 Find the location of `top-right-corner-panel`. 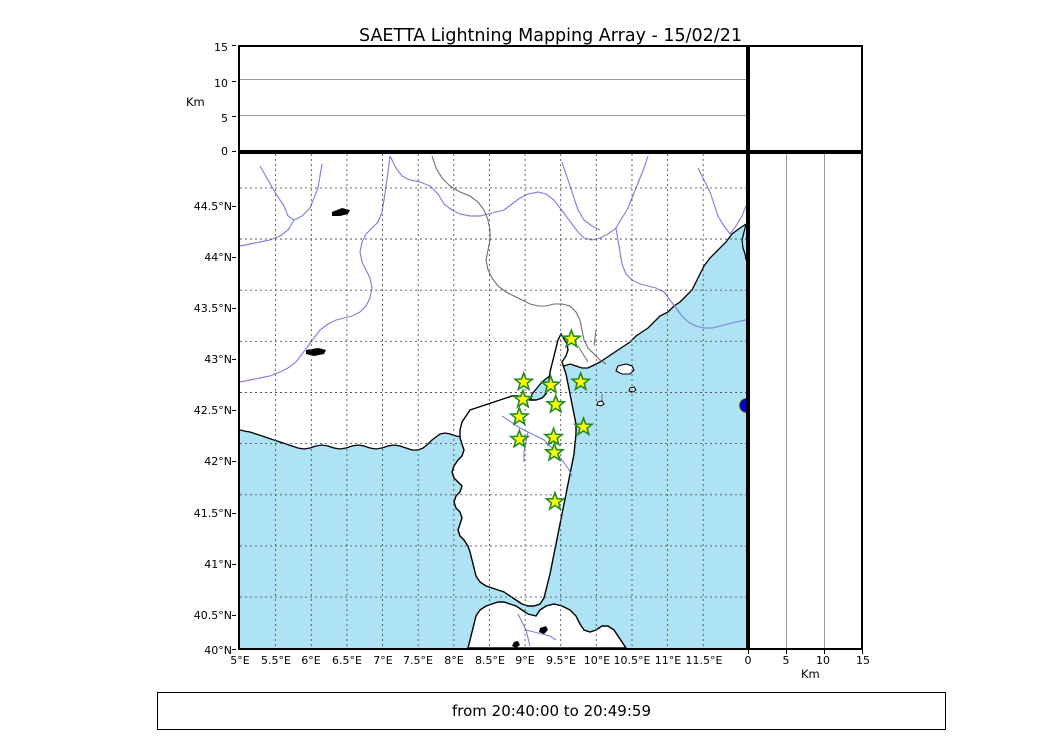

top-right-corner-panel is located at coordinates (805, 98).